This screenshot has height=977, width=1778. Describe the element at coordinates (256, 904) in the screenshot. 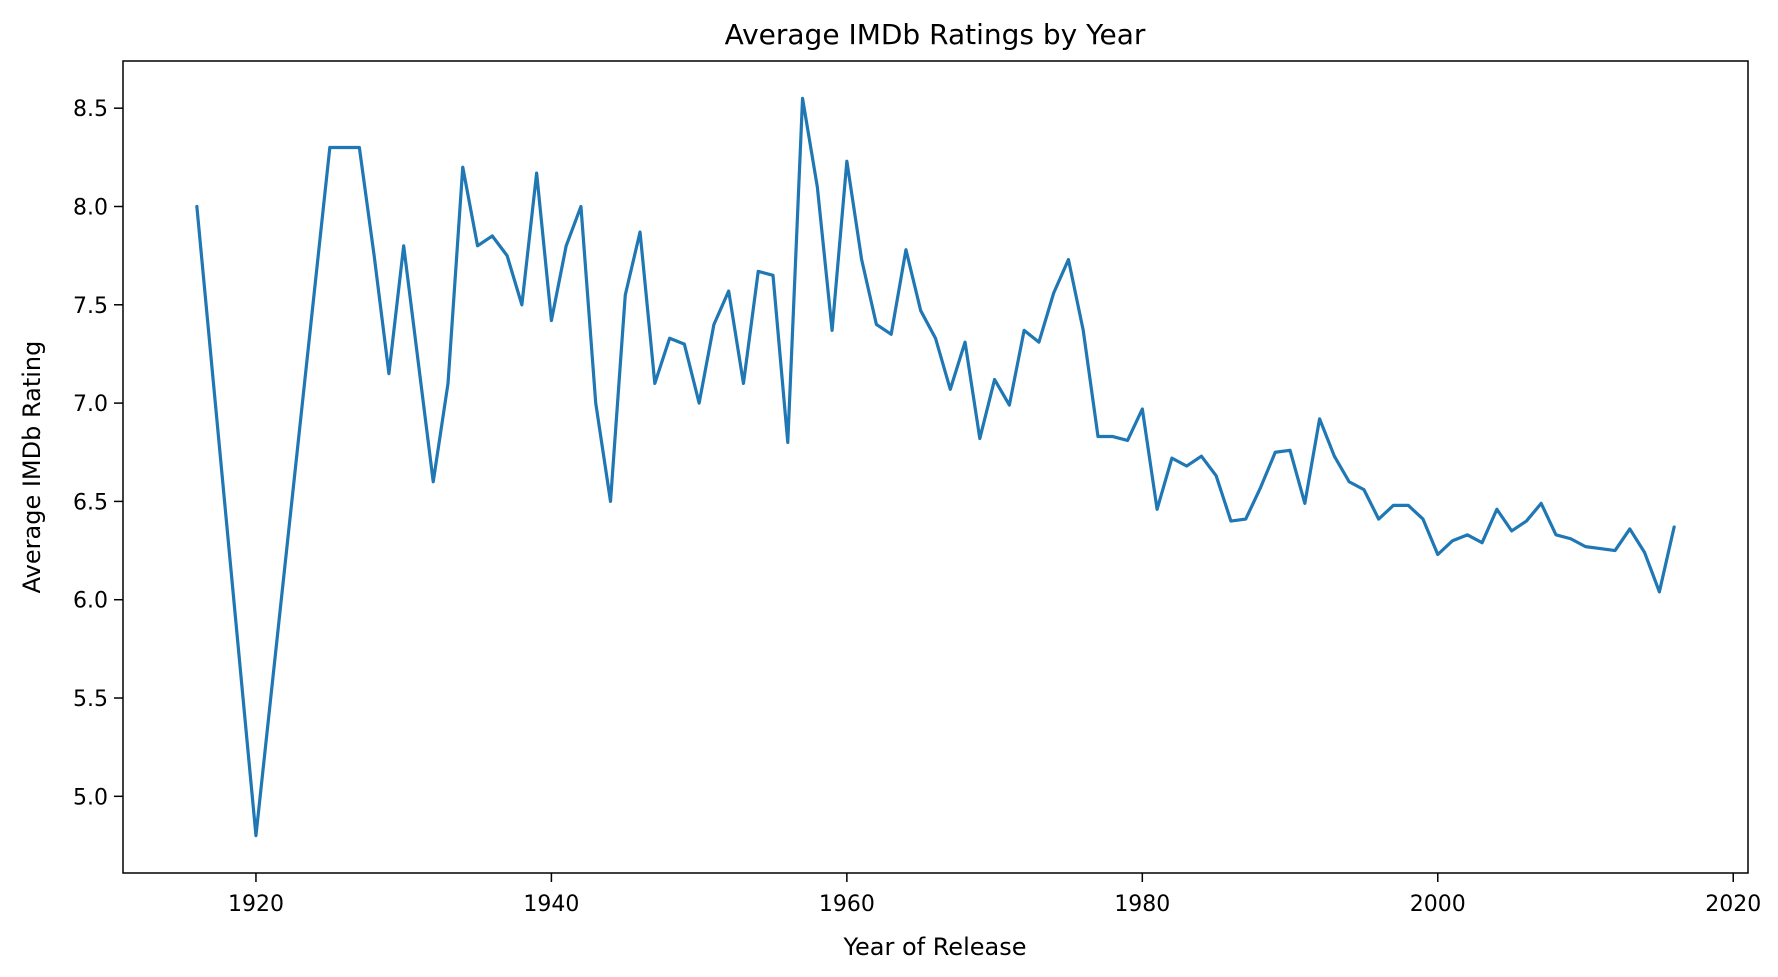

I see `x-tick-label: 1920` at that location.